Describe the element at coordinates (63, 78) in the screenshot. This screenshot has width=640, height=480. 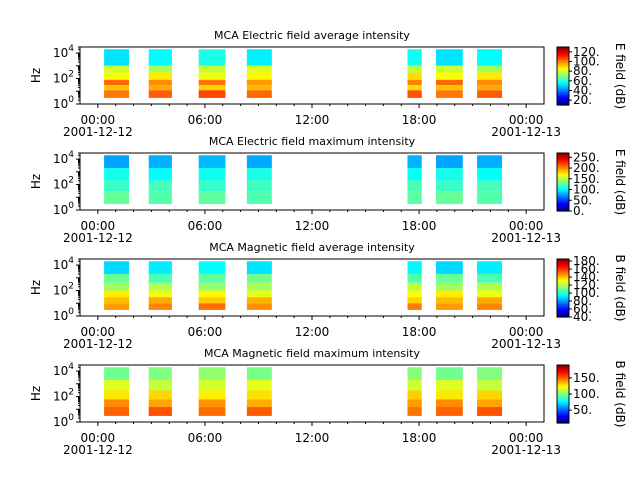
I see `y-tick-label: 10²` at that location.